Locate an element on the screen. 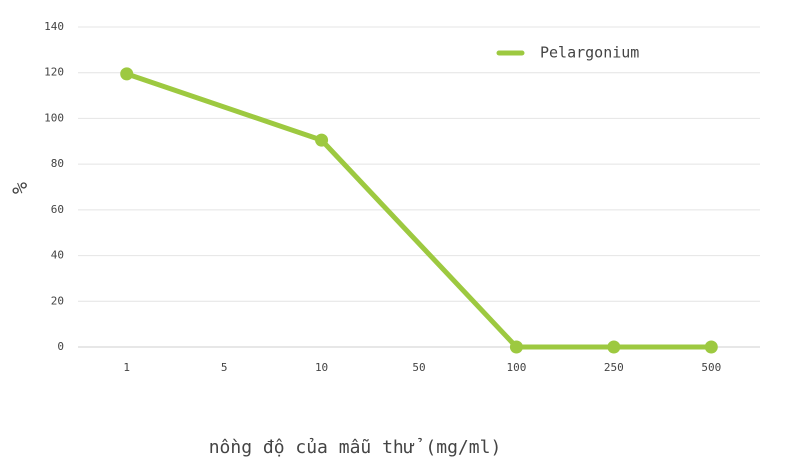 The height and width of the screenshot is (475, 787). x-tick-label: 500 is located at coordinates (711, 367).